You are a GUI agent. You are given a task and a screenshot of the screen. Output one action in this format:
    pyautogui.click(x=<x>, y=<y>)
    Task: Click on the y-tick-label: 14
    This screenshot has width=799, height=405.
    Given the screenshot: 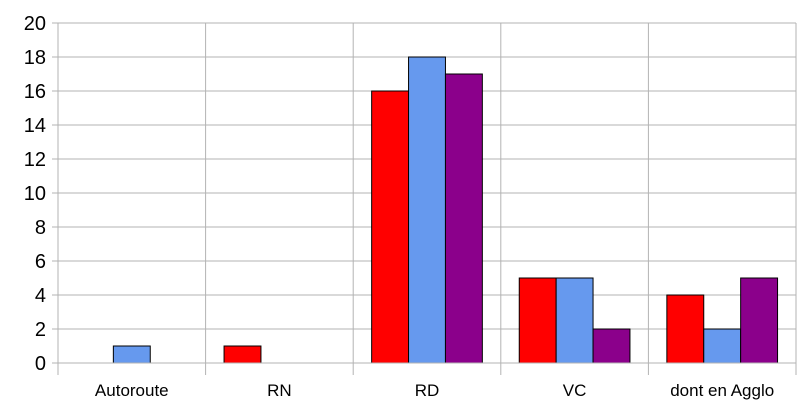 What is the action you would take?
    pyautogui.click(x=35, y=126)
    